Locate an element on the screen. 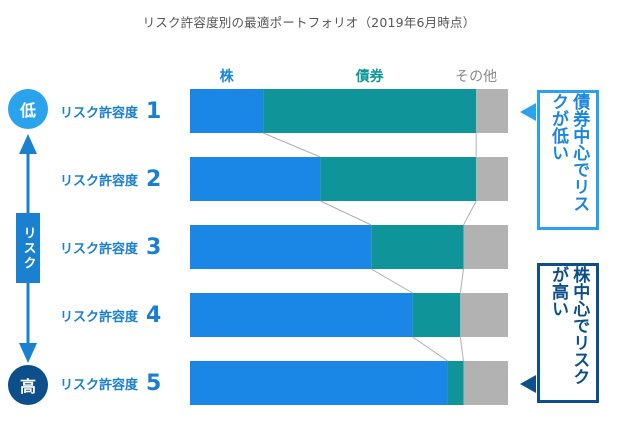  row-label-number: 1 is located at coordinates (154, 111).